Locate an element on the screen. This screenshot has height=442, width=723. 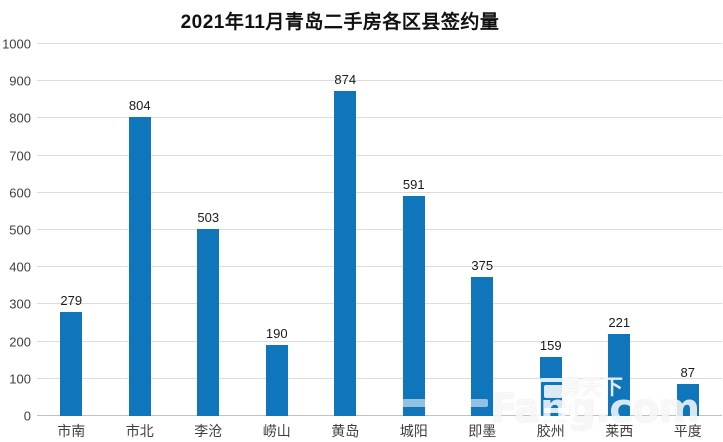
x-tick-label: 崂山 is located at coordinates (276, 431).